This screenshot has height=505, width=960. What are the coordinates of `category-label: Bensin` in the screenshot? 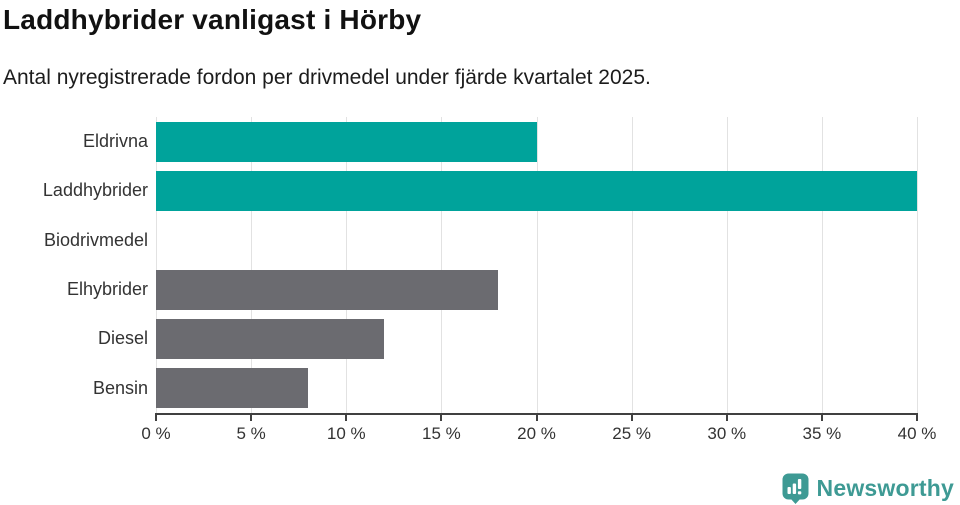 It's located at (120, 387).